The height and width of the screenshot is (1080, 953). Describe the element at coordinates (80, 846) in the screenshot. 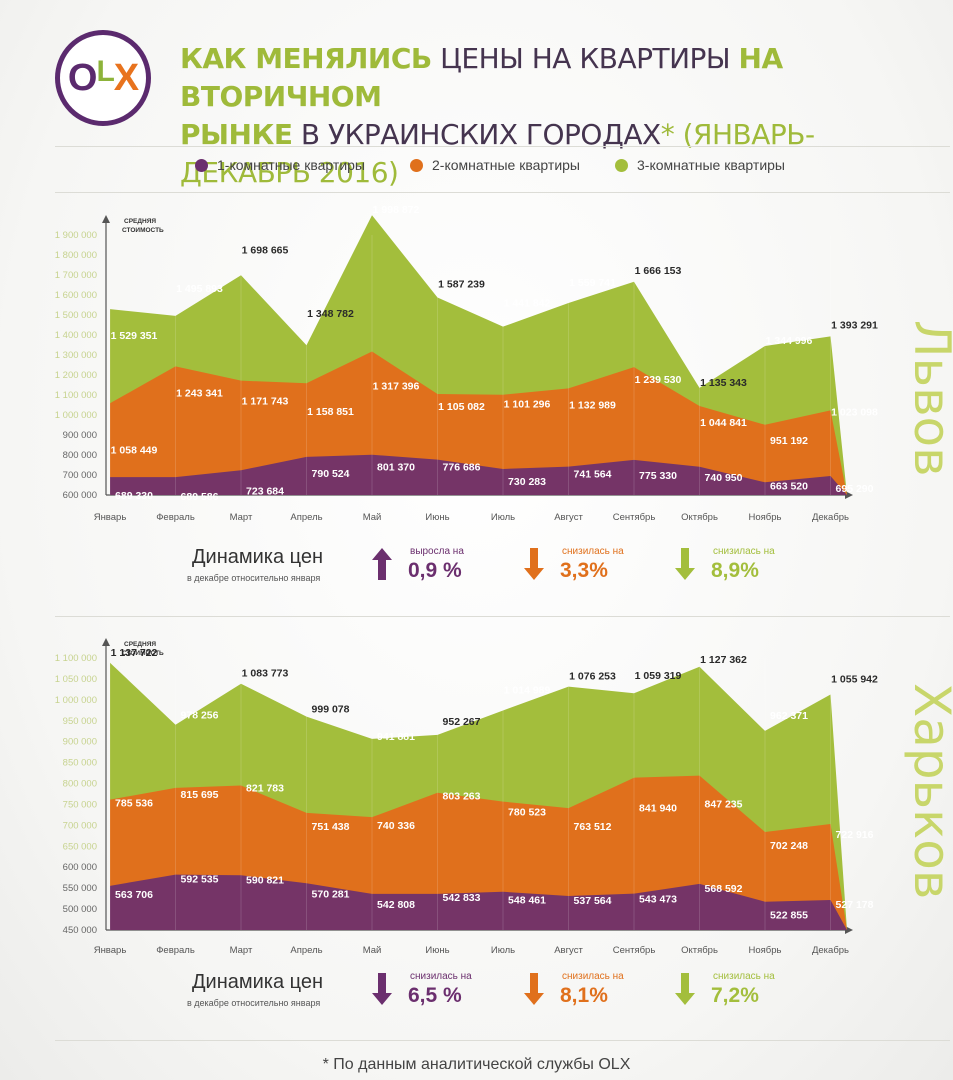

I see `y-tick-label: 650 000` at that location.